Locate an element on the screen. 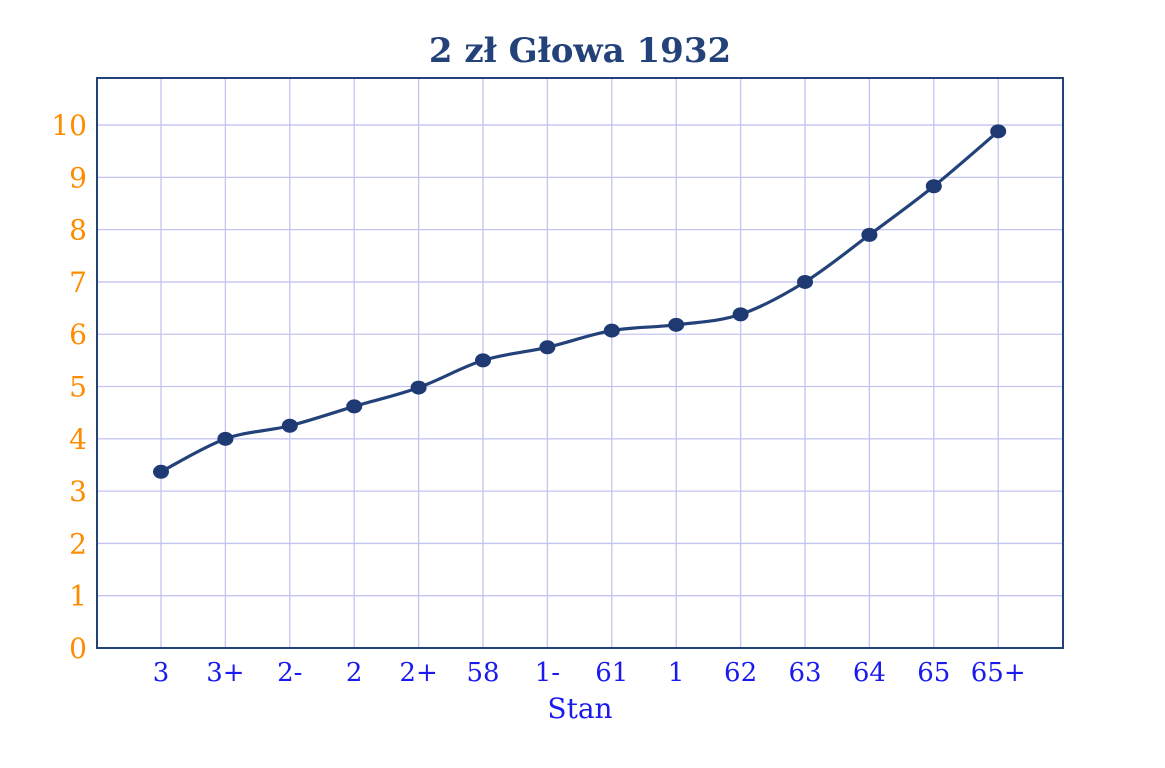 The width and height of the screenshot is (1165, 768). y-tick-label: 9 is located at coordinates (78, 177).